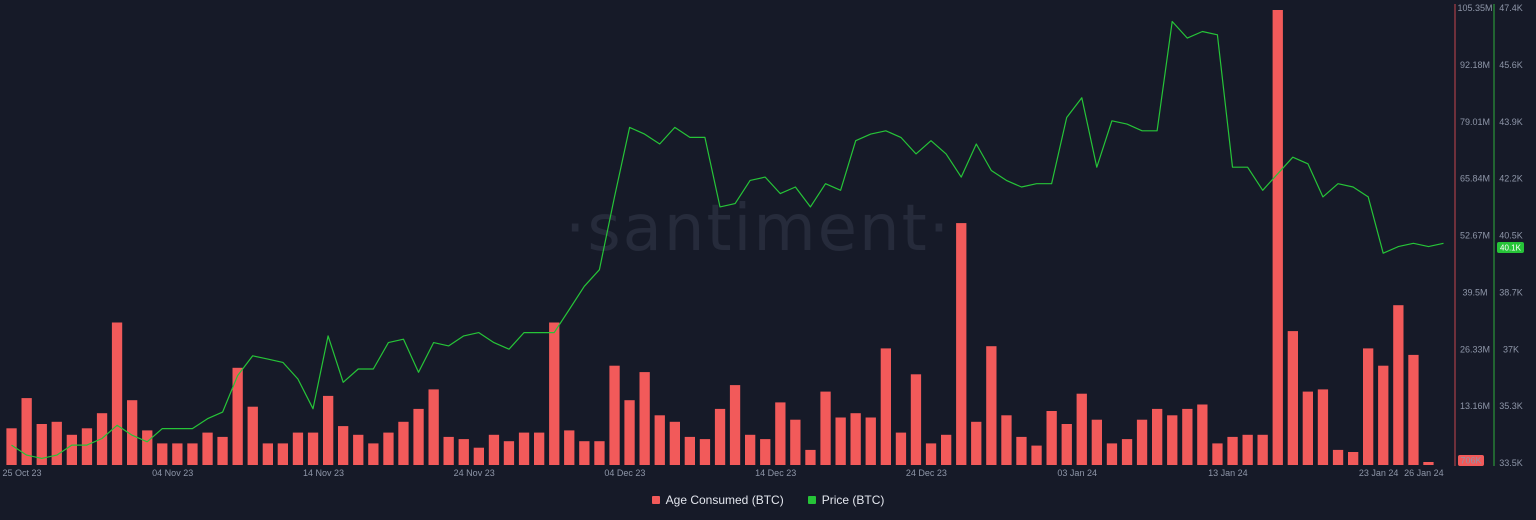  Describe the element at coordinates (1077, 473) in the screenshot. I see `x-tick-7: 03 Jan 24` at that location.